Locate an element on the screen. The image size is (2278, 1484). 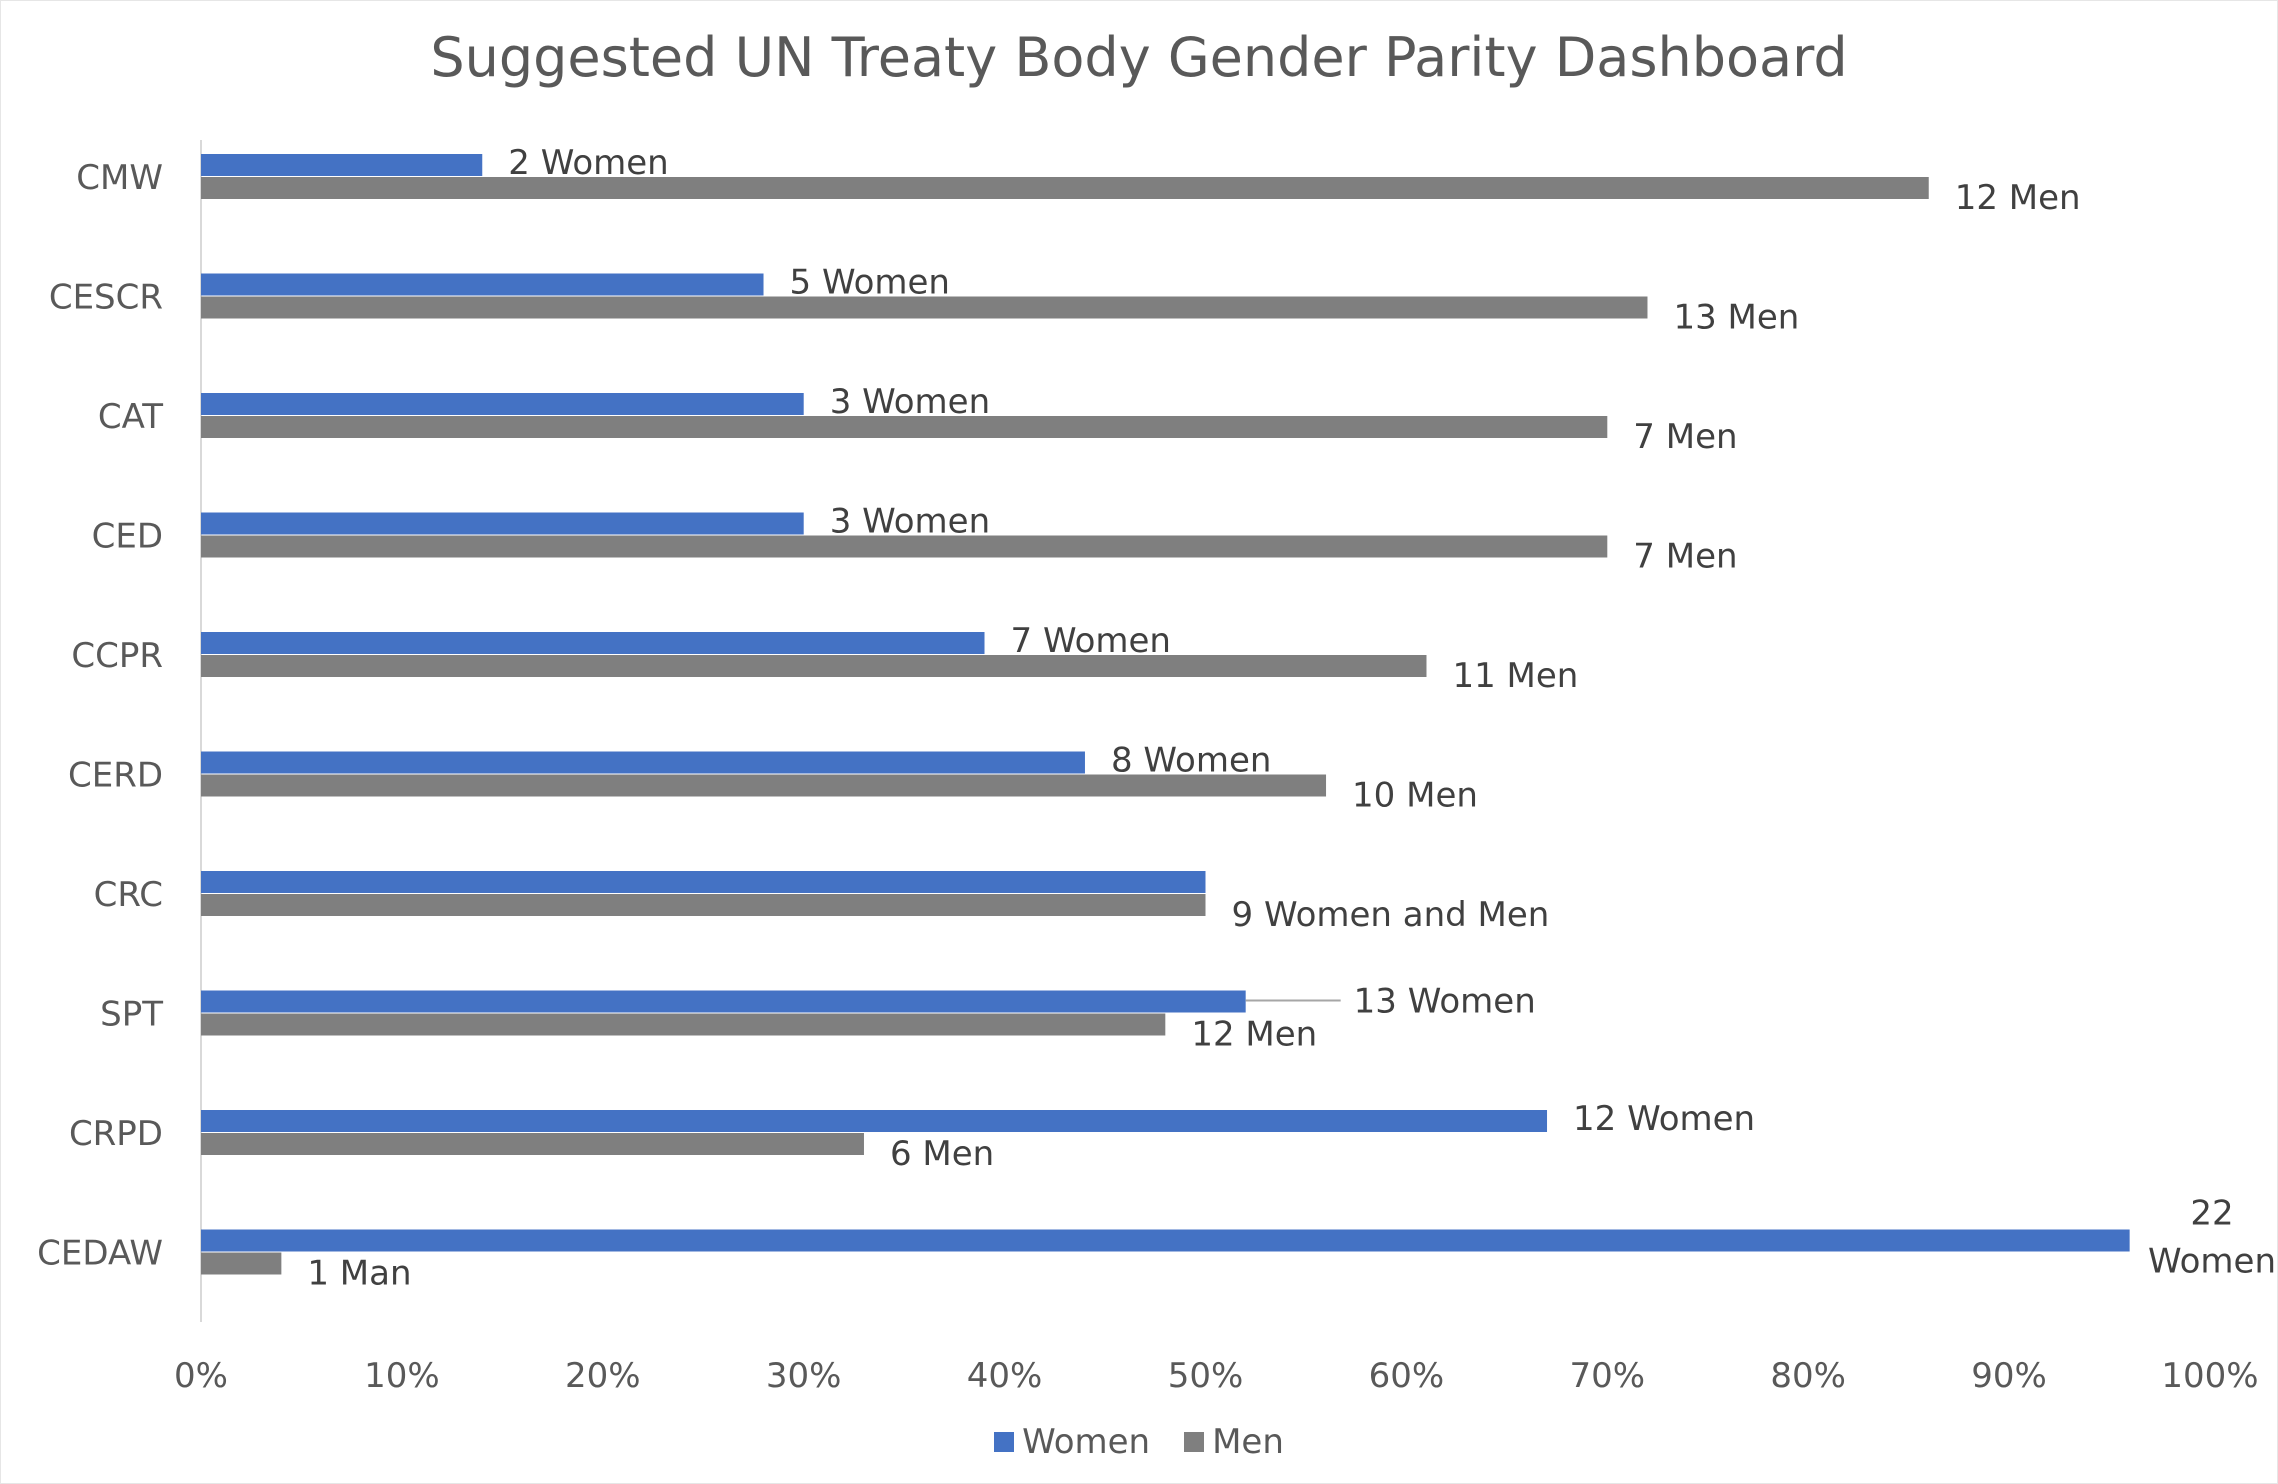
women-data-label: 8 Women is located at coordinates (1191, 761).